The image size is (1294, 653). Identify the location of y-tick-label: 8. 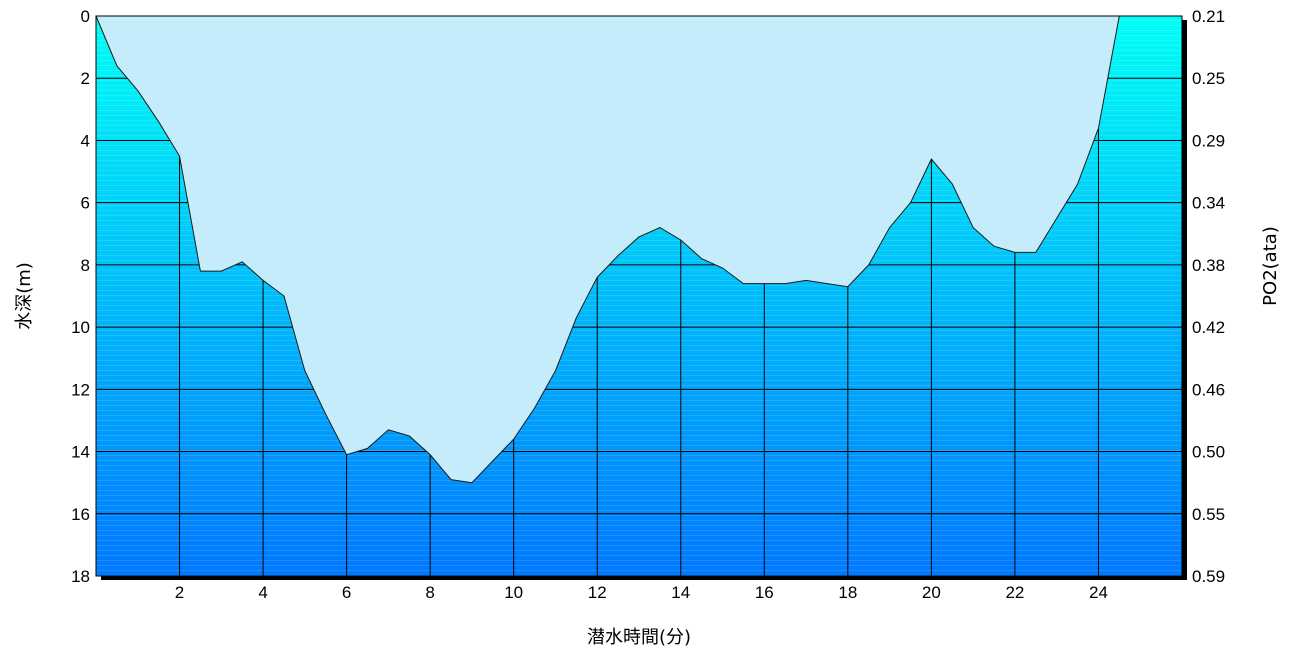
(85, 265).